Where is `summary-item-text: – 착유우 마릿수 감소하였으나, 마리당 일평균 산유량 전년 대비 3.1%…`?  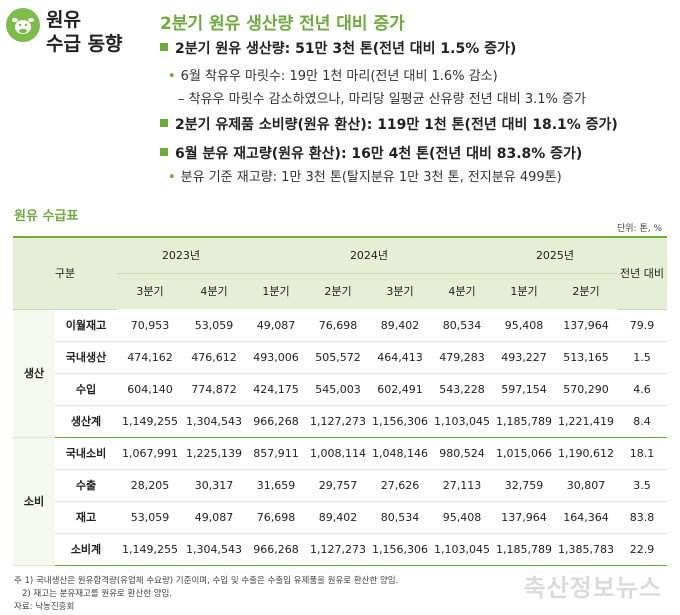 summary-item-text: – 착유우 마릿수 감소하였으나, 마리당 일평균 산유량 전년 대비 3.1%… is located at coordinates (382, 99).